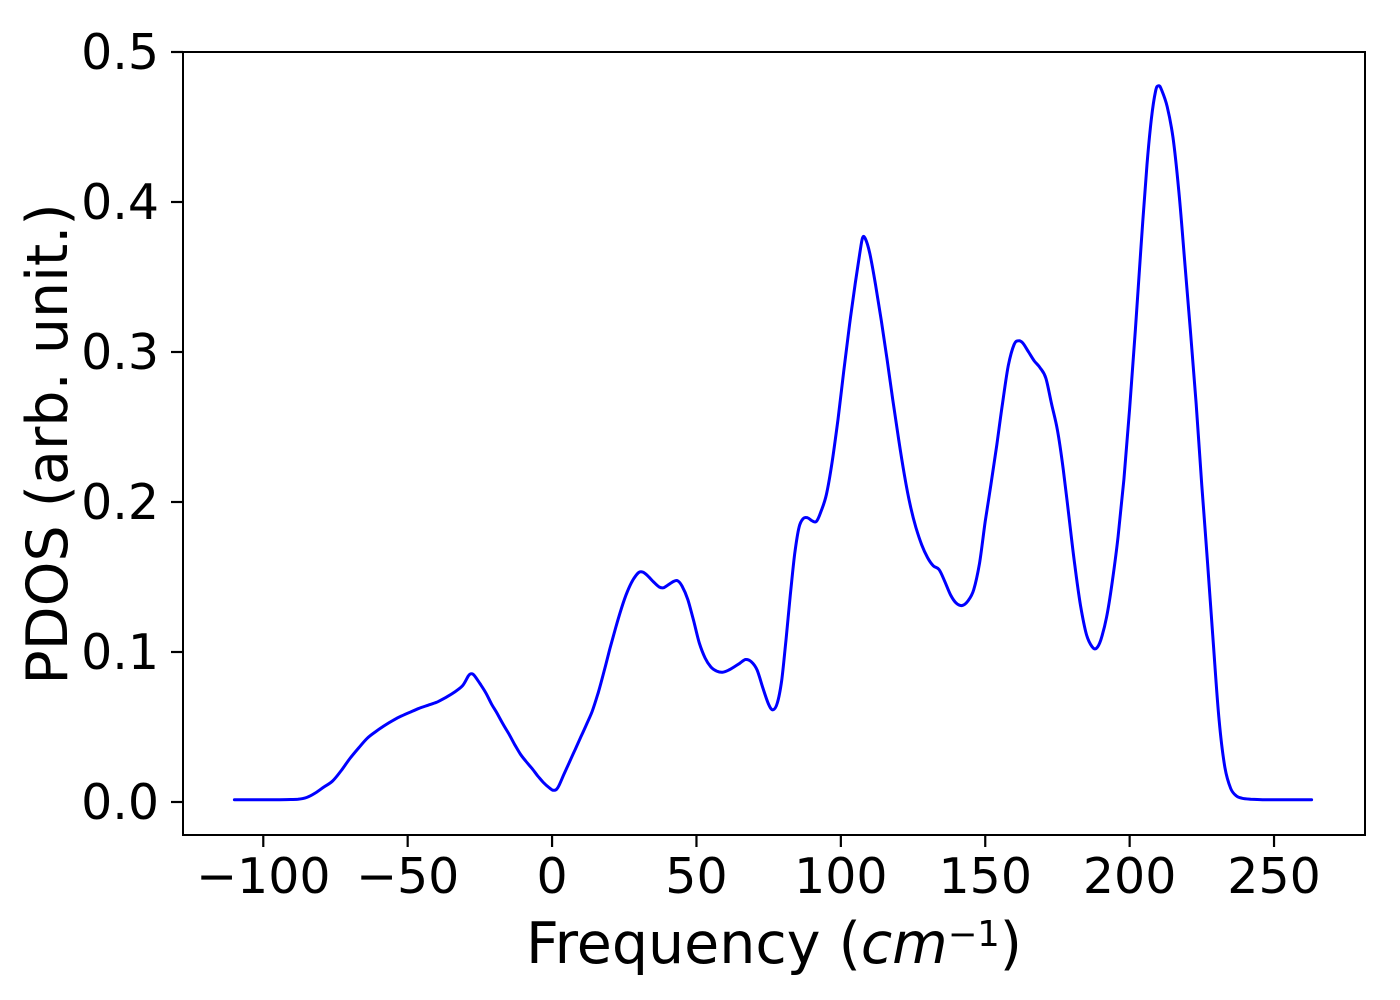  What do you see at coordinates (407, 876) in the screenshot?
I see `x-tick-label: −50` at bounding box center [407, 876].